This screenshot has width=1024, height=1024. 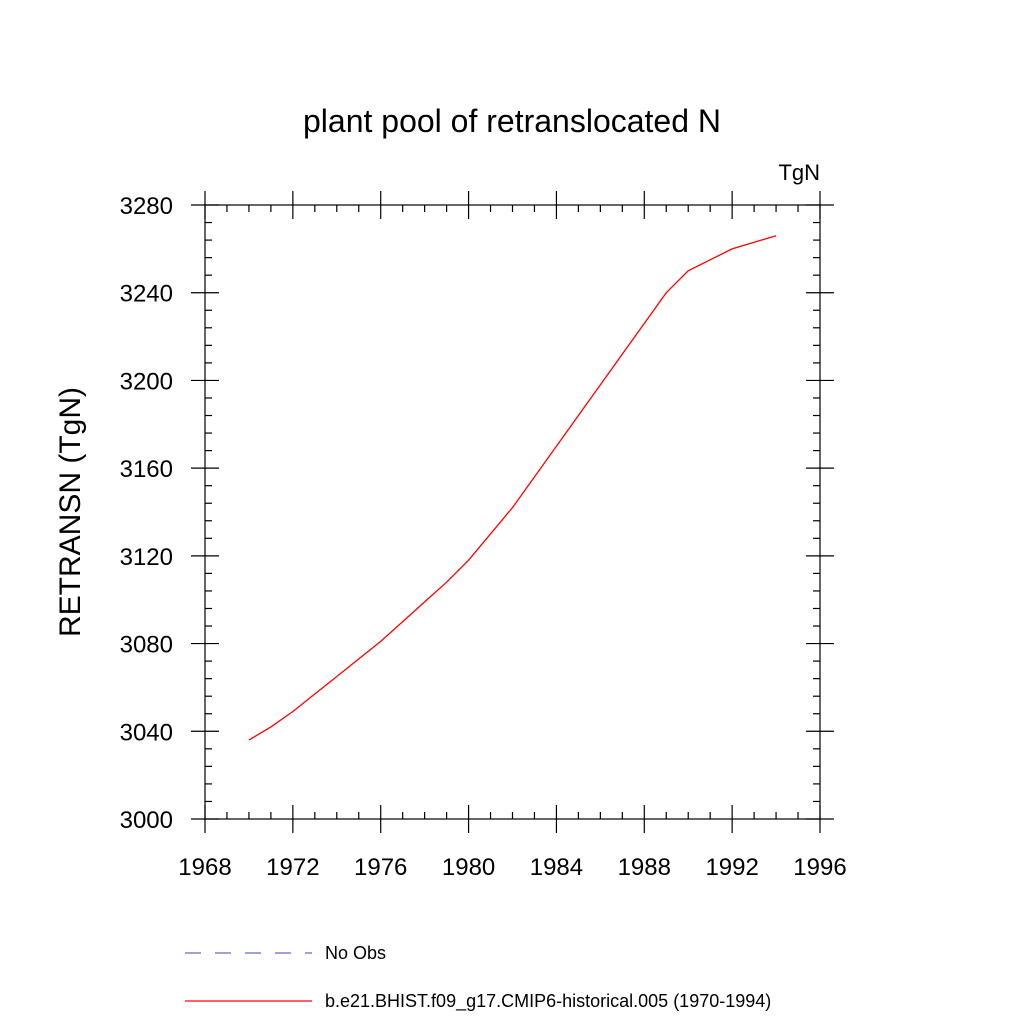 I want to click on x-tick-label: 1988, so click(x=644, y=867).